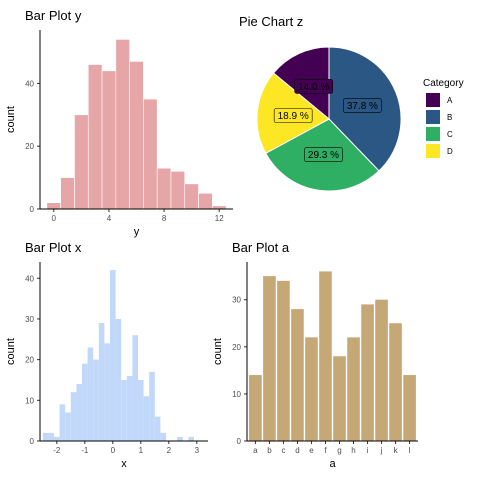  Describe the element at coordinates (368, 450) in the screenshot. I see `bar_a-x-tick-label: i` at that location.